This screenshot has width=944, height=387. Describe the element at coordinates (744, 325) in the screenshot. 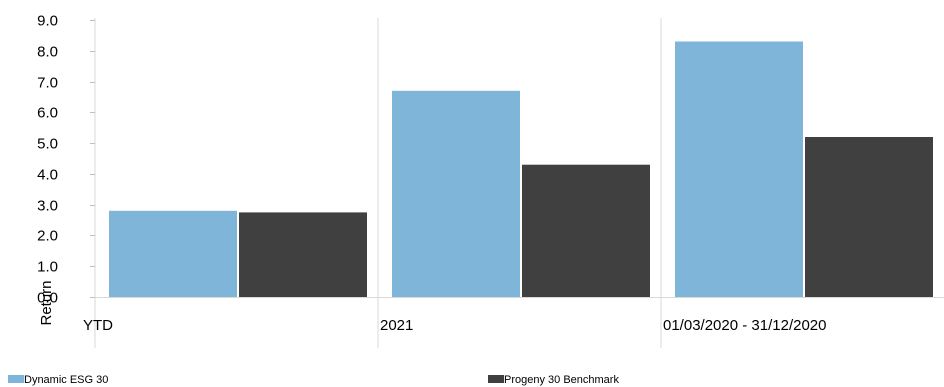

I see `category-label: 01/03/2020 - 31/12/2020` at that location.